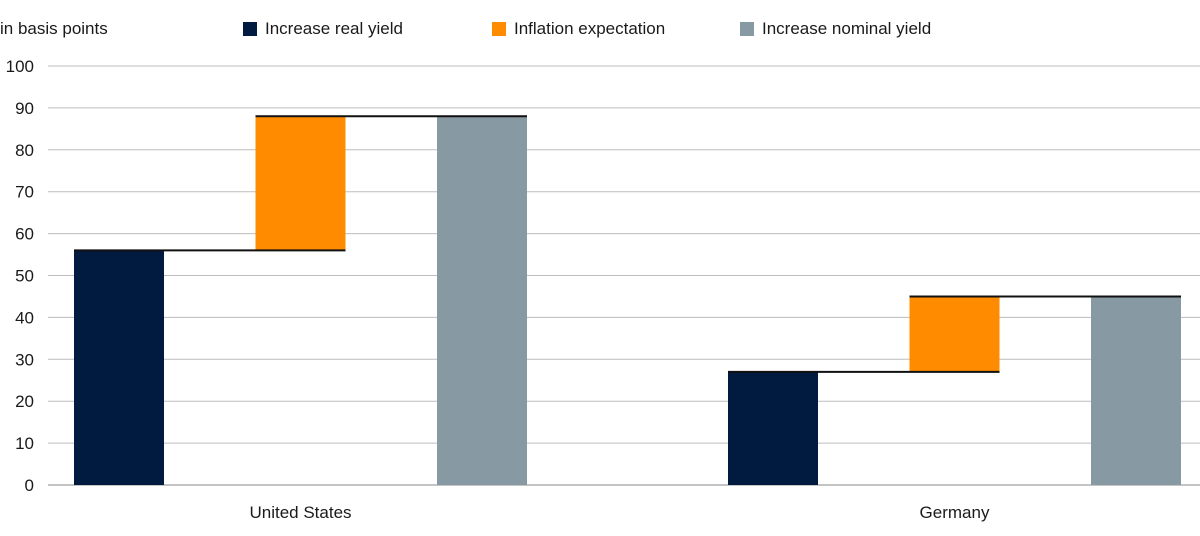 The height and width of the screenshot is (536, 1200). What do you see at coordinates (24, 108) in the screenshot?
I see `y-tick-label: 90` at bounding box center [24, 108].